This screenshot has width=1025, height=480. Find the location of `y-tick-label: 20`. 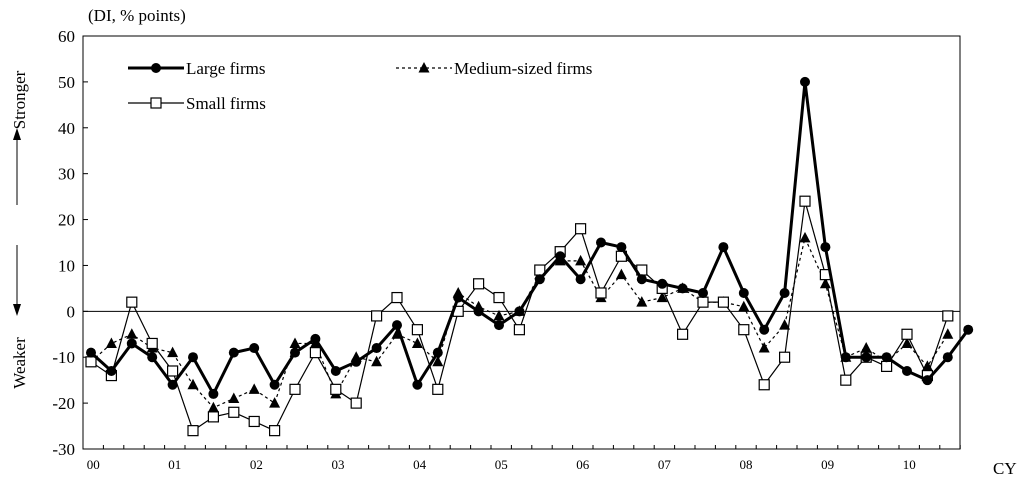

y-tick-label: 20 is located at coordinates (66, 220).